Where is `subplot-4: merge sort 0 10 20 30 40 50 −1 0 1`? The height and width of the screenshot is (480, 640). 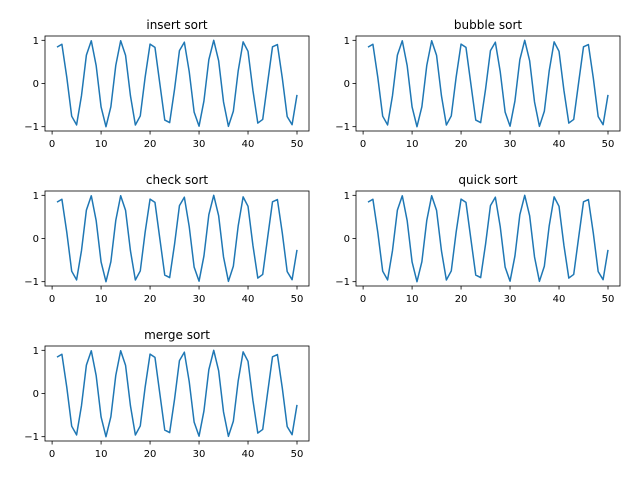
subplot-4: merge sort 0 10 20 30 40 50 −1 0 1 is located at coordinates (167, 394).